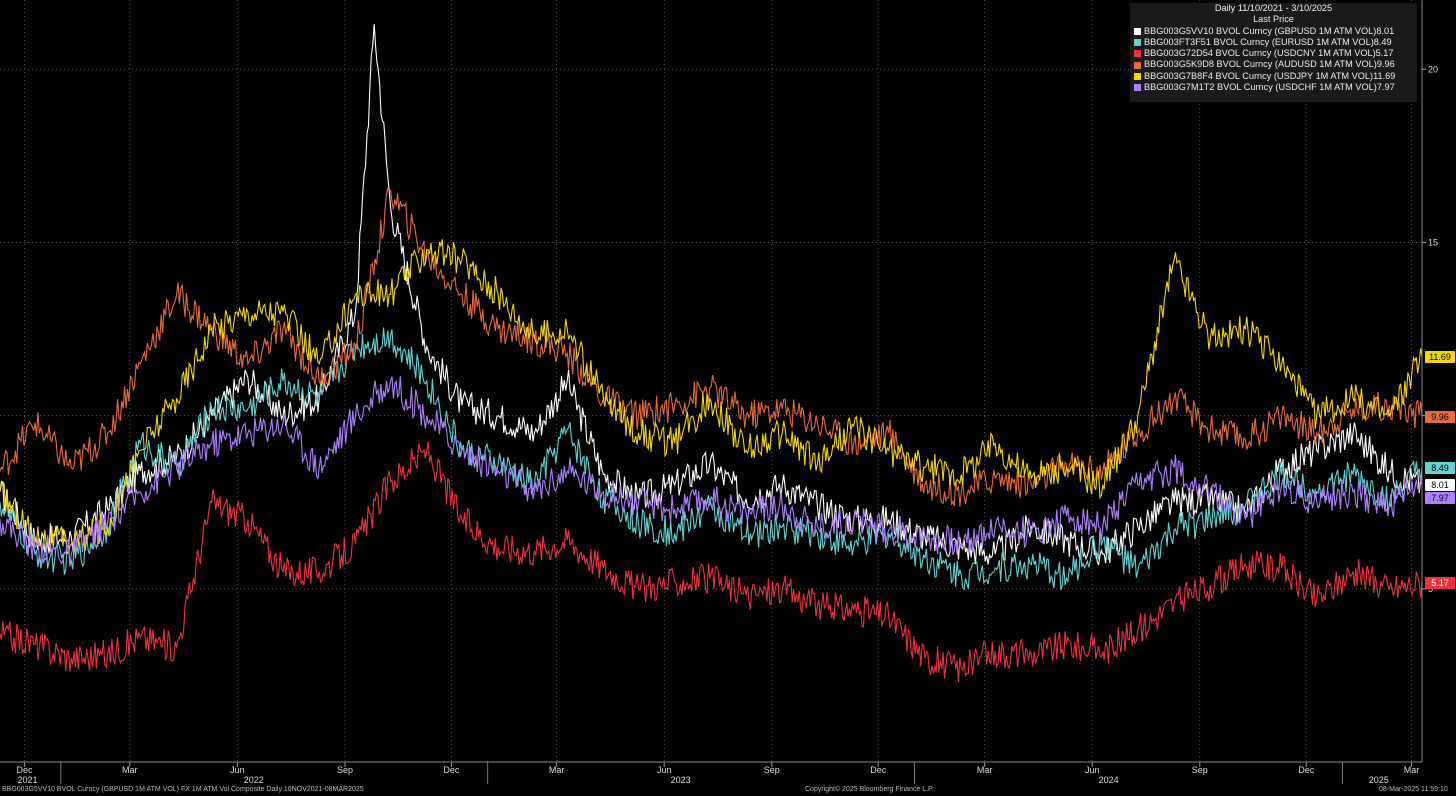 Image resolution: width=1456 pixels, height=796 pixels. What do you see at coordinates (28, 780) in the screenshot?
I see `x-year-label: 2021` at bounding box center [28, 780].